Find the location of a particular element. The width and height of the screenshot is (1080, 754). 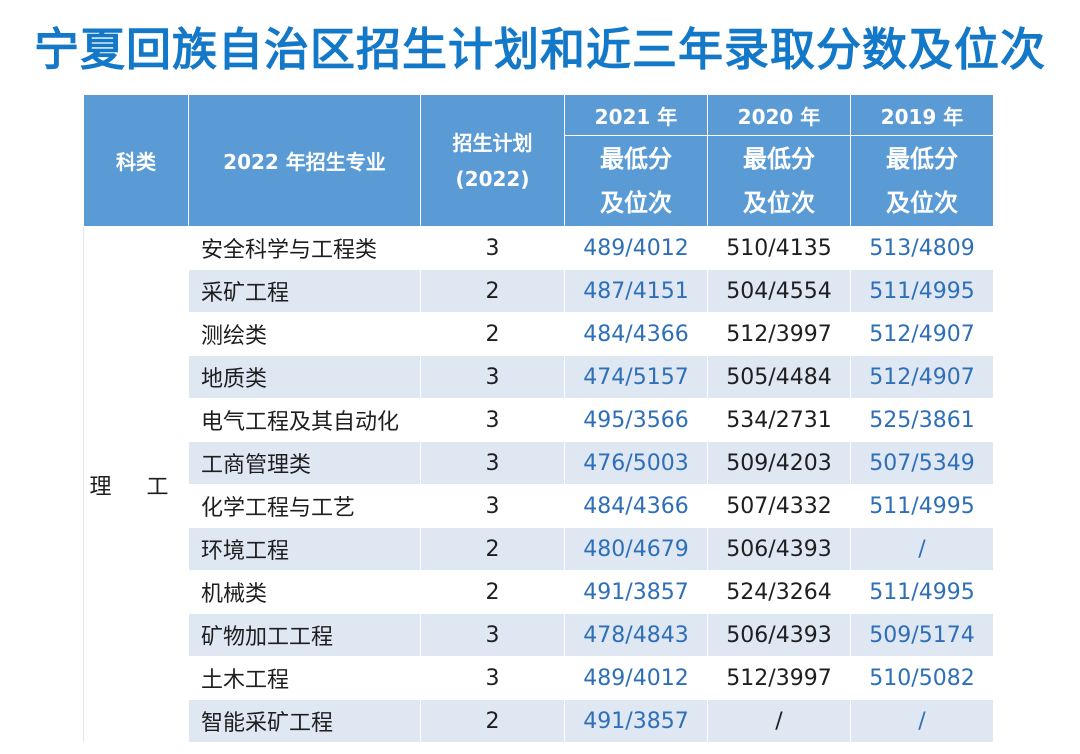

score-2021-cell: 487/4151 is located at coordinates (636, 291).